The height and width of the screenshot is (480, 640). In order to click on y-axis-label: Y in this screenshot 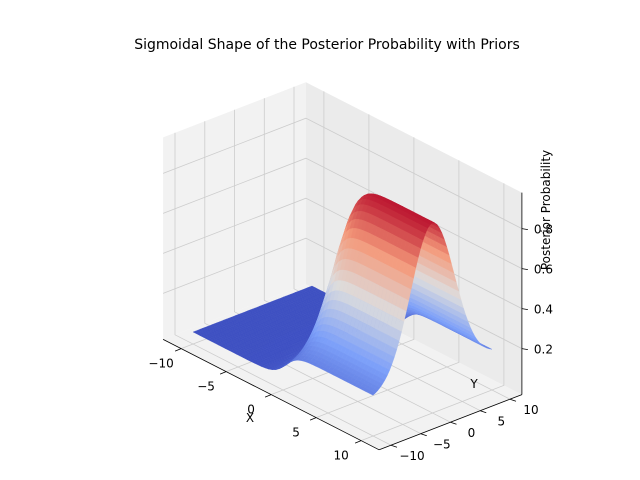, I will do `click(473, 384)`.